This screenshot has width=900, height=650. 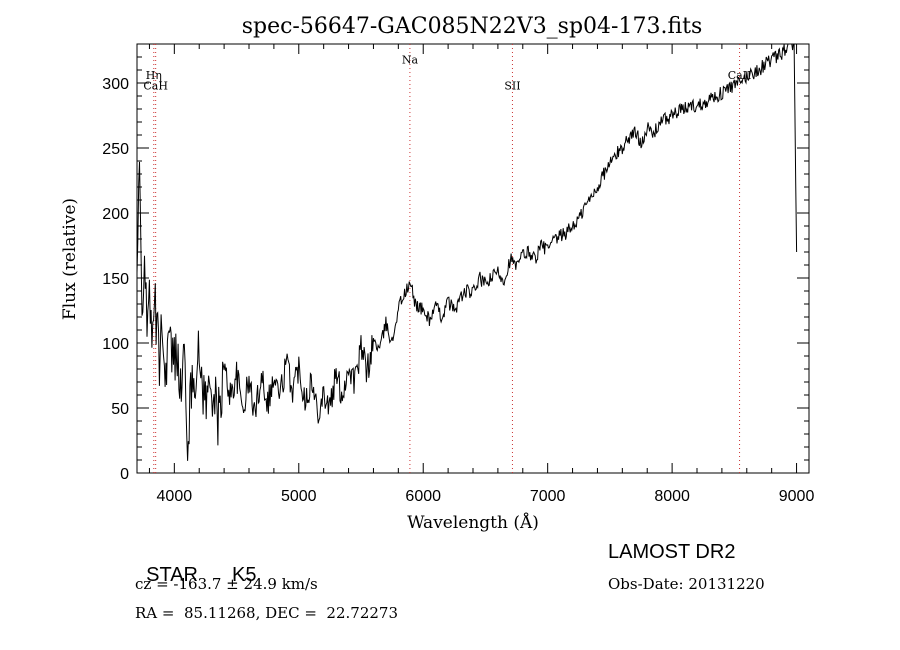 What do you see at coordinates (672, 552) in the screenshot?
I see `survey-label: LAMOST DR2` at bounding box center [672, 552].